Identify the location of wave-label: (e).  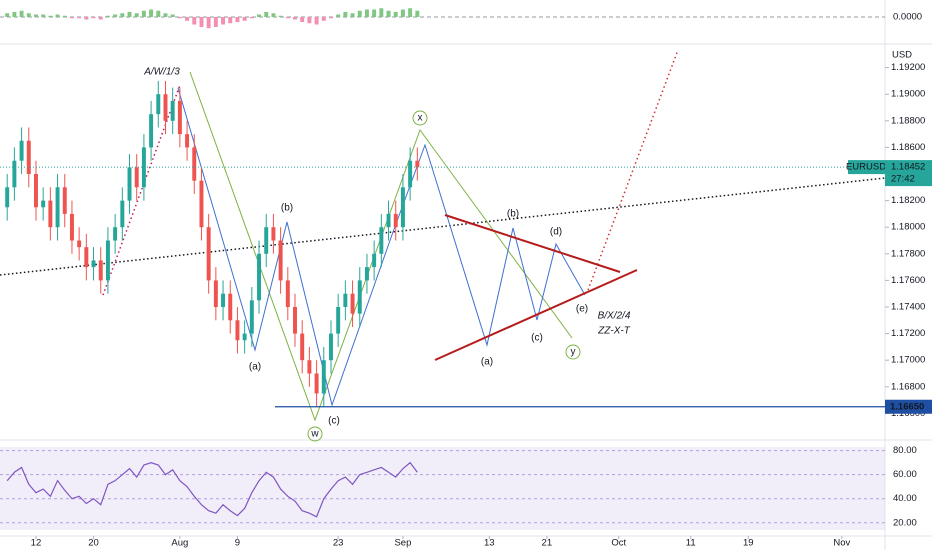
(582, 309).